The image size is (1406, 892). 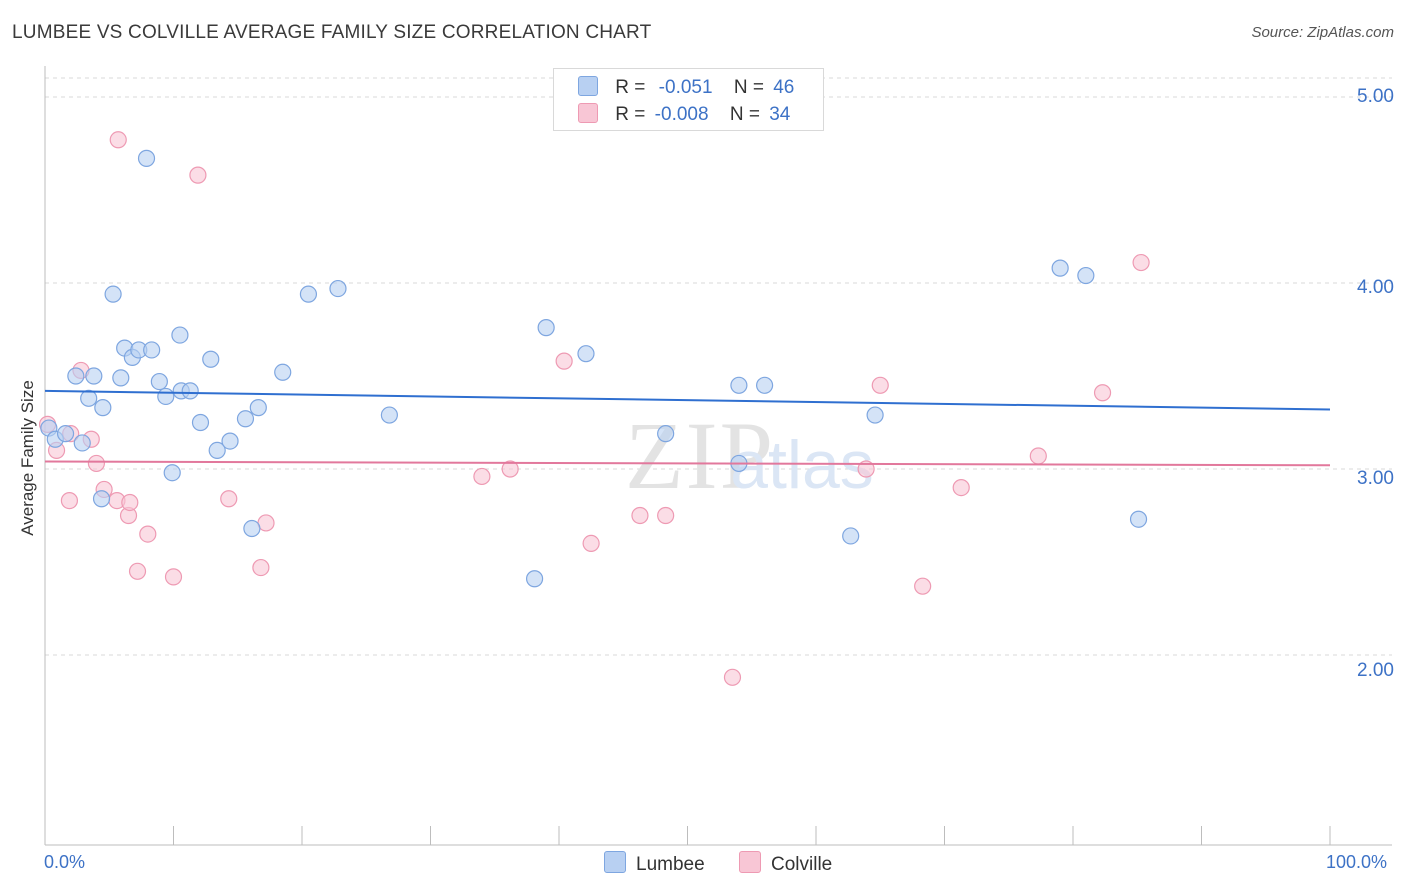 What do you see at coordinates (688, 99) in the screenshot?
I see `correlation-legend: R = -0.051 N = 46 R = -0.008 N = 34` at bounding box center [688, 99].